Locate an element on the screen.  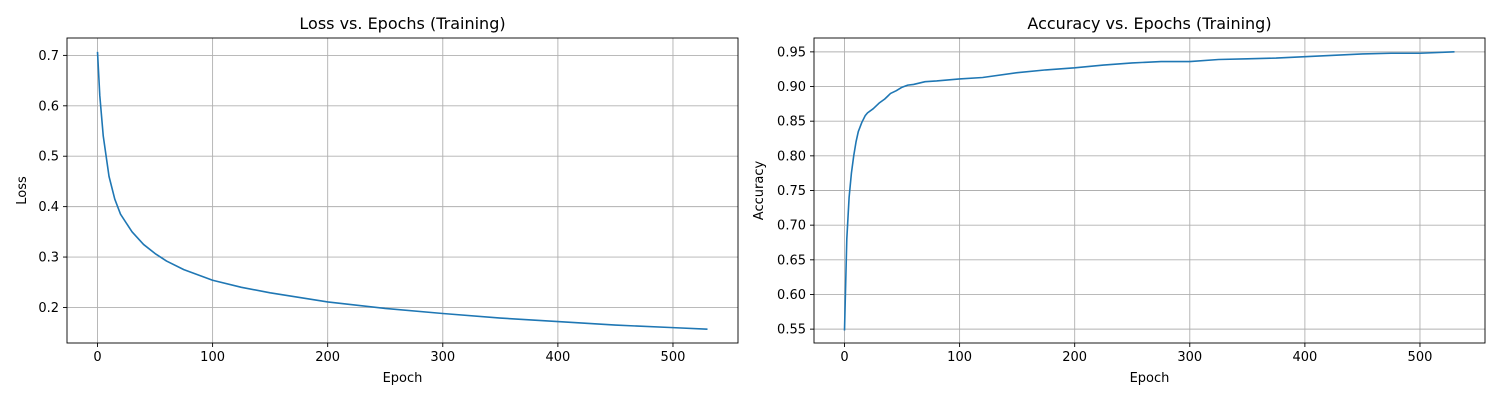
loss-x-axis-label: Epoch is located at coordinates (403, 378).